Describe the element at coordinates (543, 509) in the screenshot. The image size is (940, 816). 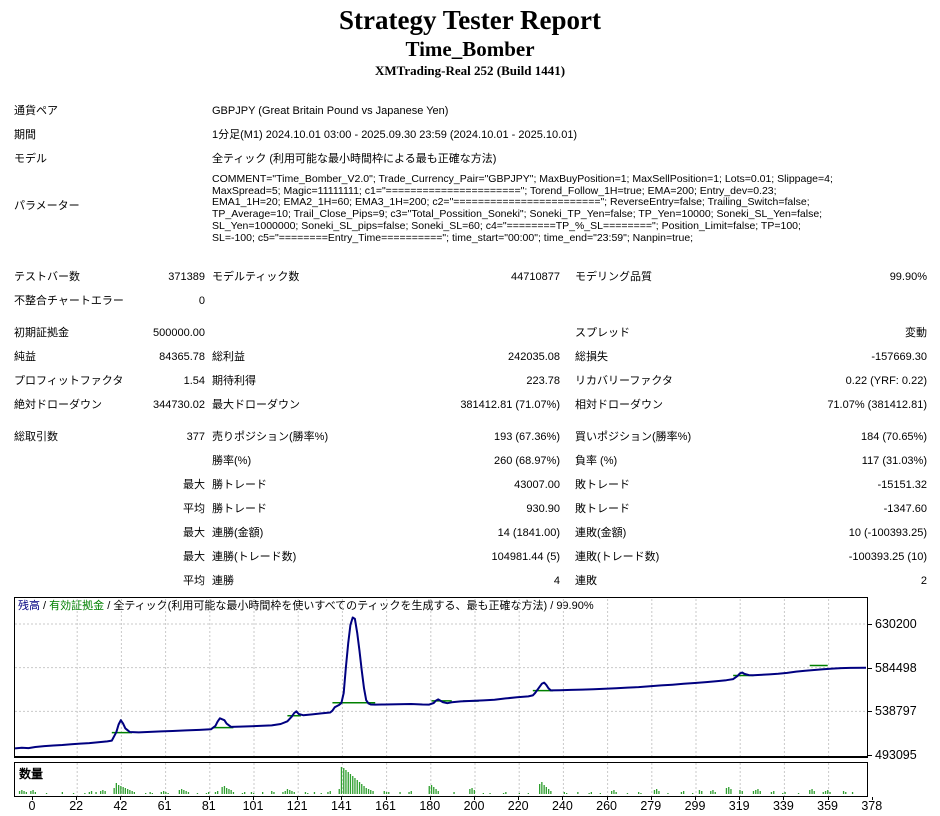
I see `stat-value-2: 930.90` at that location.